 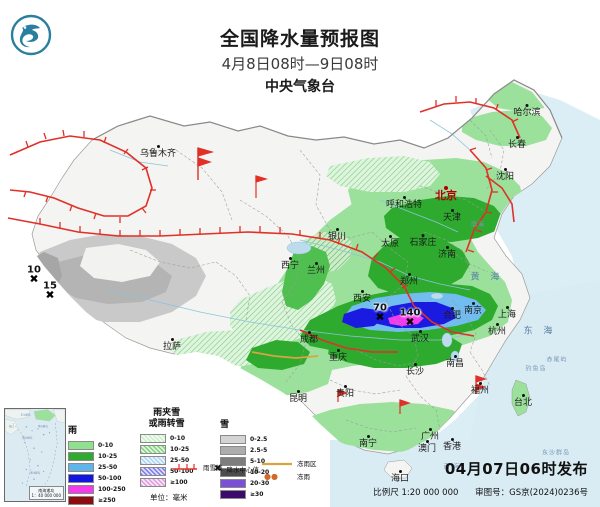 I want to click on legend-item: 10-25, so click(x=97, y=456).